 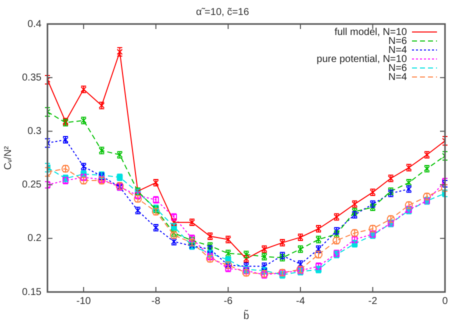 I want to click on x-tick-label: -8, so click(x=156, y=301).